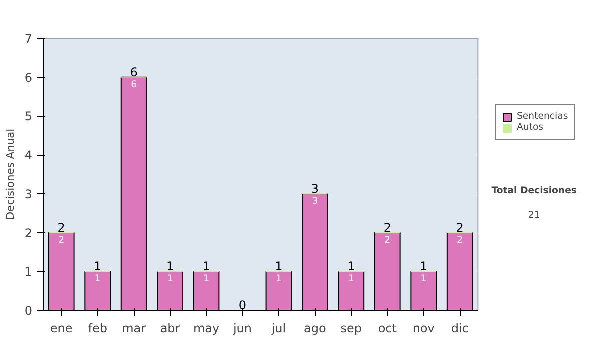 The height and width of the screenshot is (340, 600). Describe the element at coordinates (170, 329) in the screenshot. I see `x-tick-label: abr` at that location.